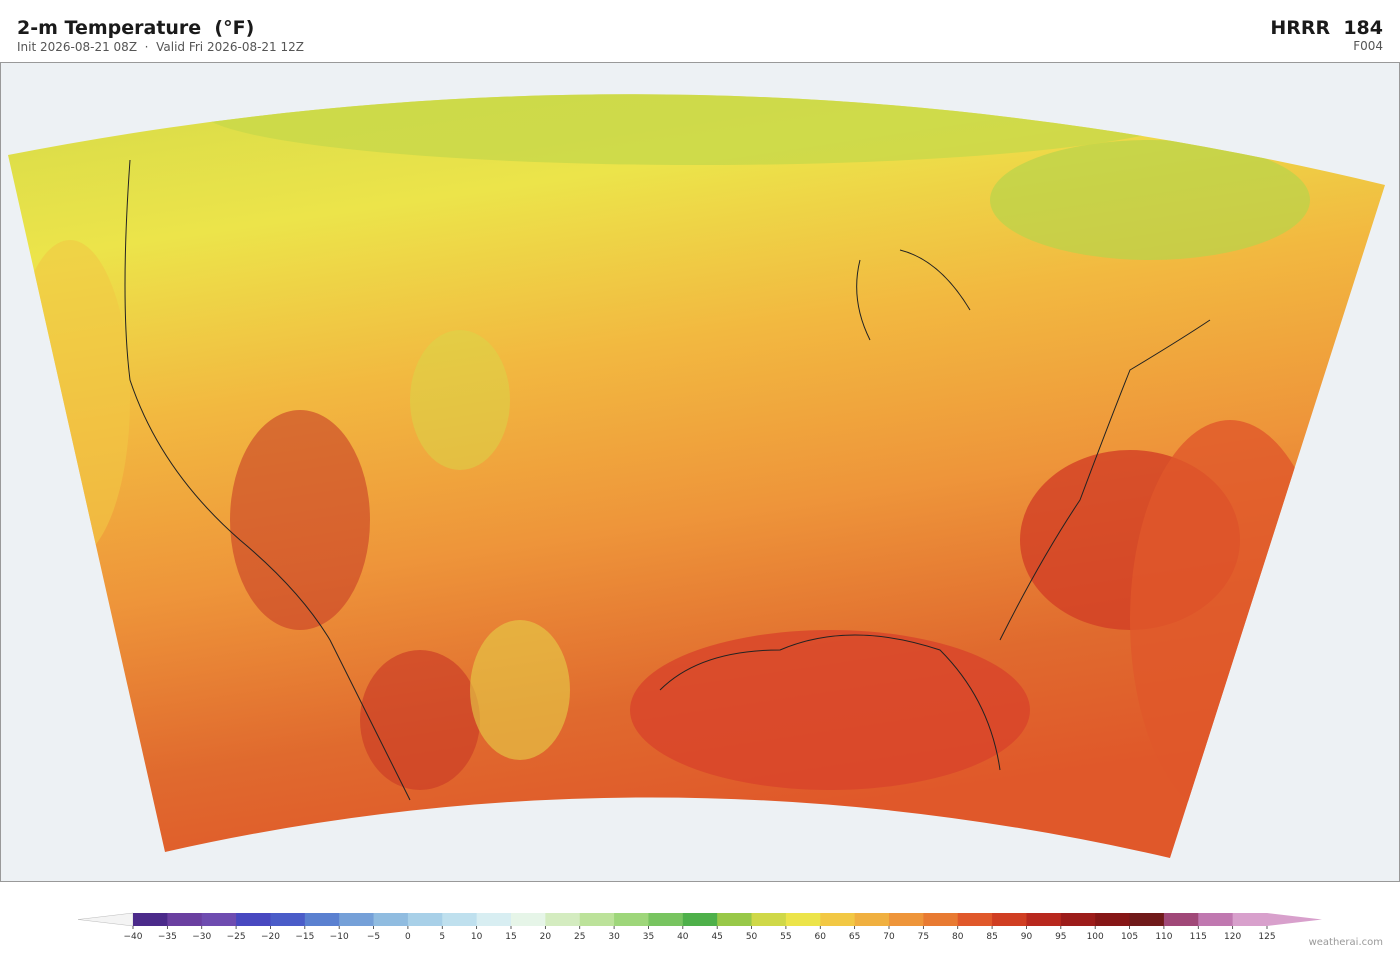 Image resolution: width=1400 pixels, height=960 pixels. I want to click on colorbar-tick-label: 35, so click(648, 937).